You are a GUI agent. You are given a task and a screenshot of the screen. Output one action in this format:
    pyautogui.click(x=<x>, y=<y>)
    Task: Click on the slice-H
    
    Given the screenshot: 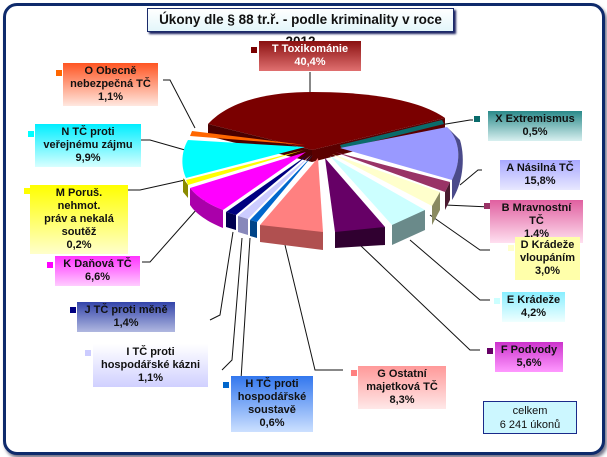 What is the action you would take?
    pyautogui.click(x=281, y=188)
    